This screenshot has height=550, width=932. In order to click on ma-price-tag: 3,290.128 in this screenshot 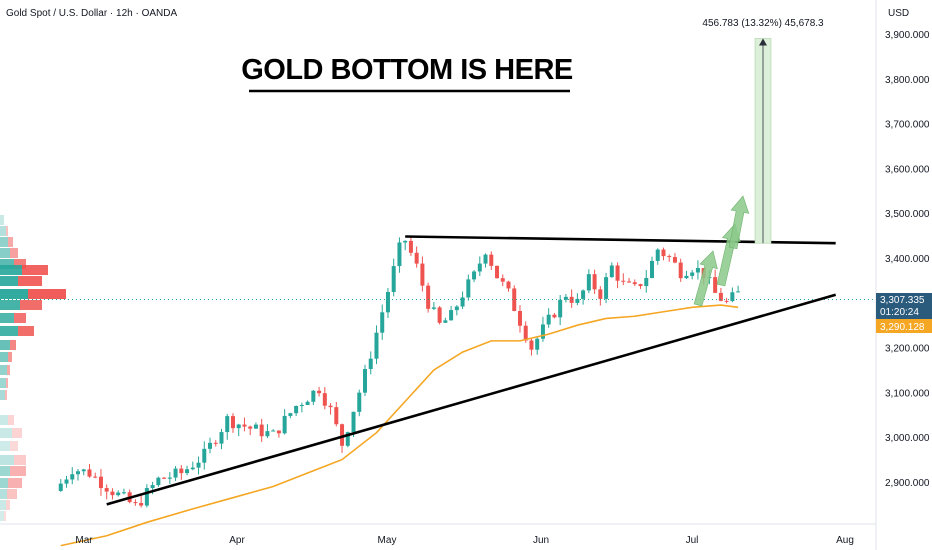, I will do `click(904, 326)`.